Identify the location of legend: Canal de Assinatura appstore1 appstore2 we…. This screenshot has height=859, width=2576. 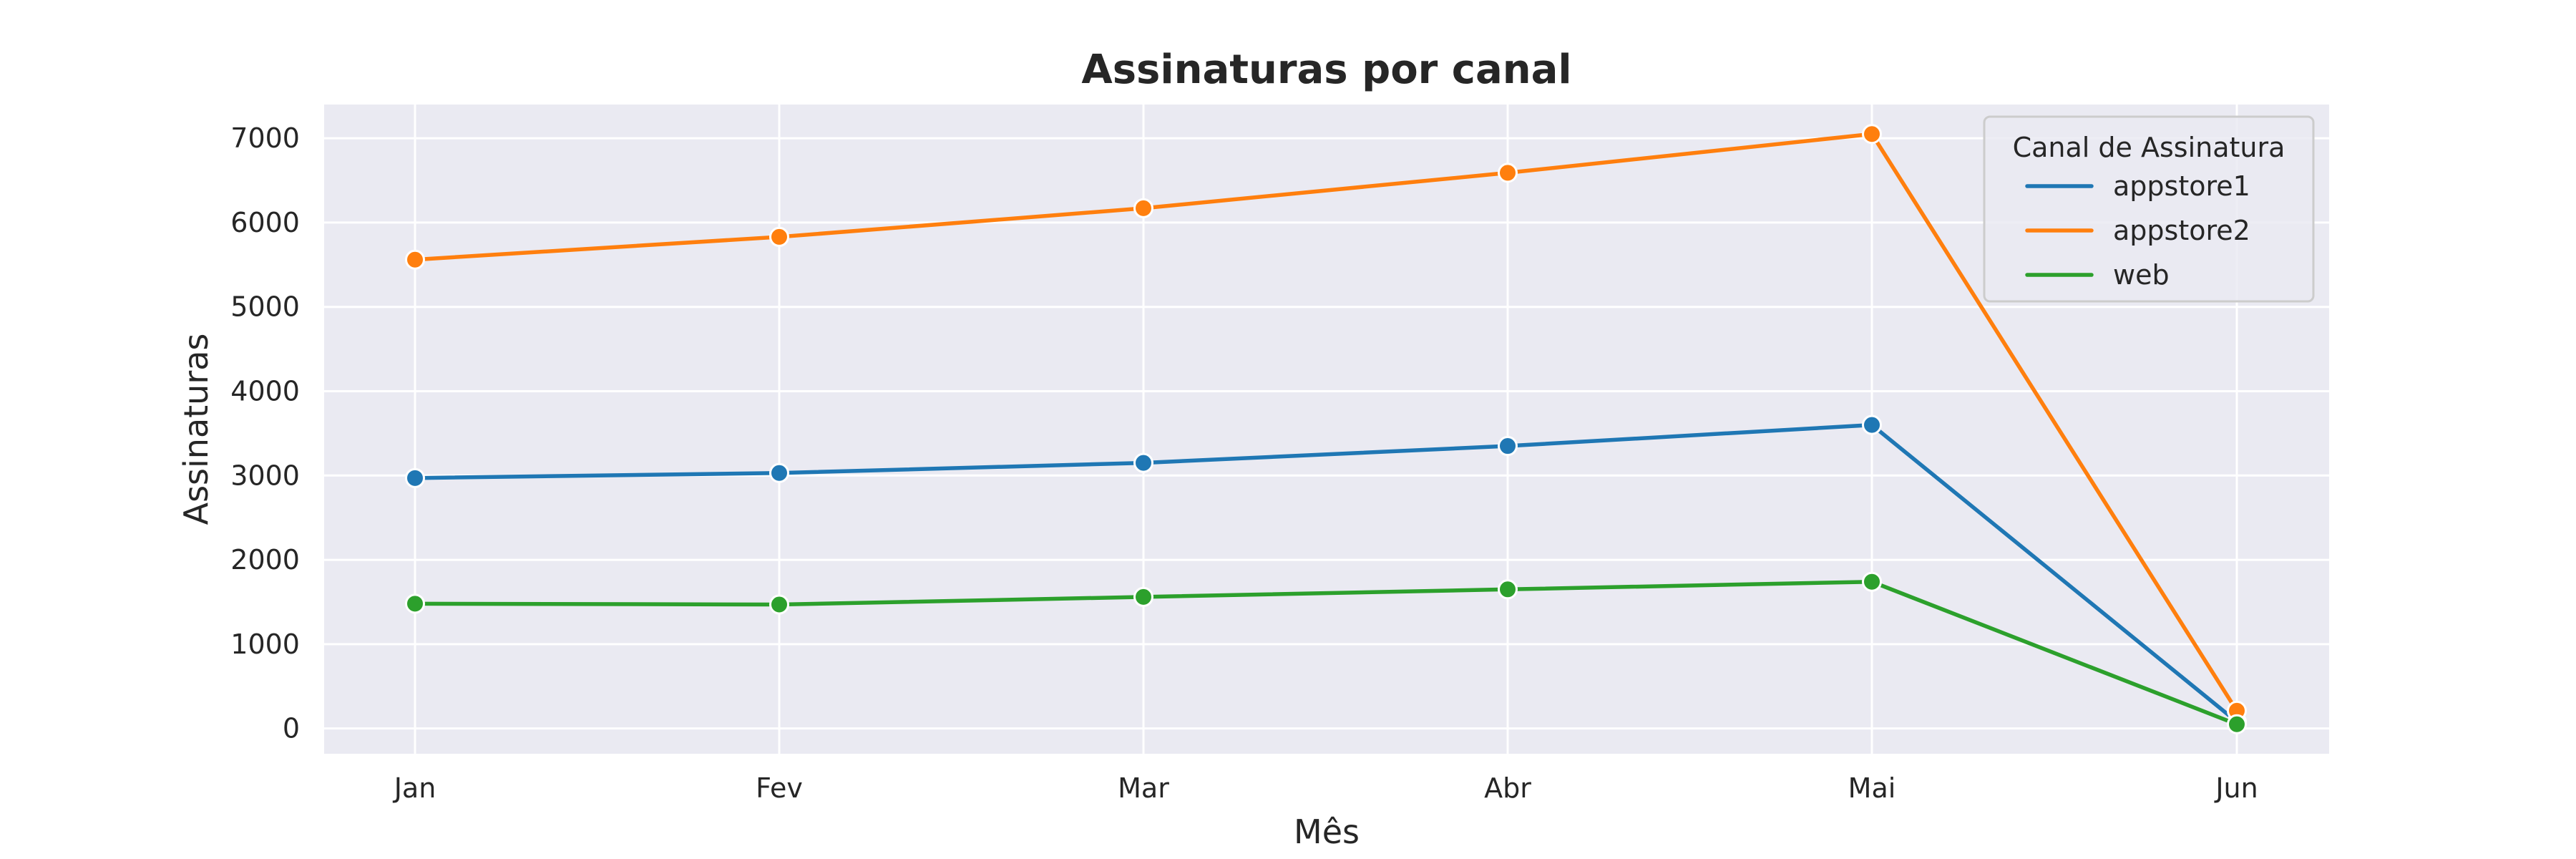
(2149, 209).